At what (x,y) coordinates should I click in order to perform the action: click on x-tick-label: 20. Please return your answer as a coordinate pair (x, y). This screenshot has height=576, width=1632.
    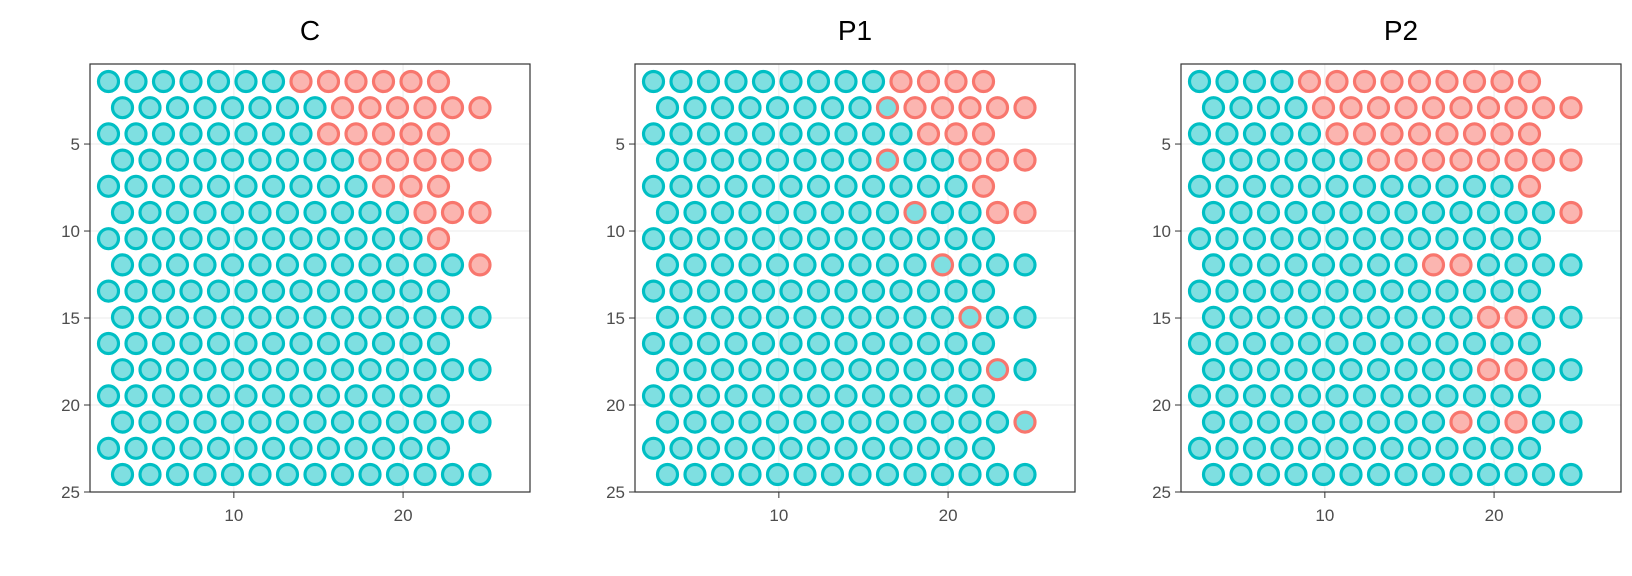
    Looking at the image, I should click on (403, 515).